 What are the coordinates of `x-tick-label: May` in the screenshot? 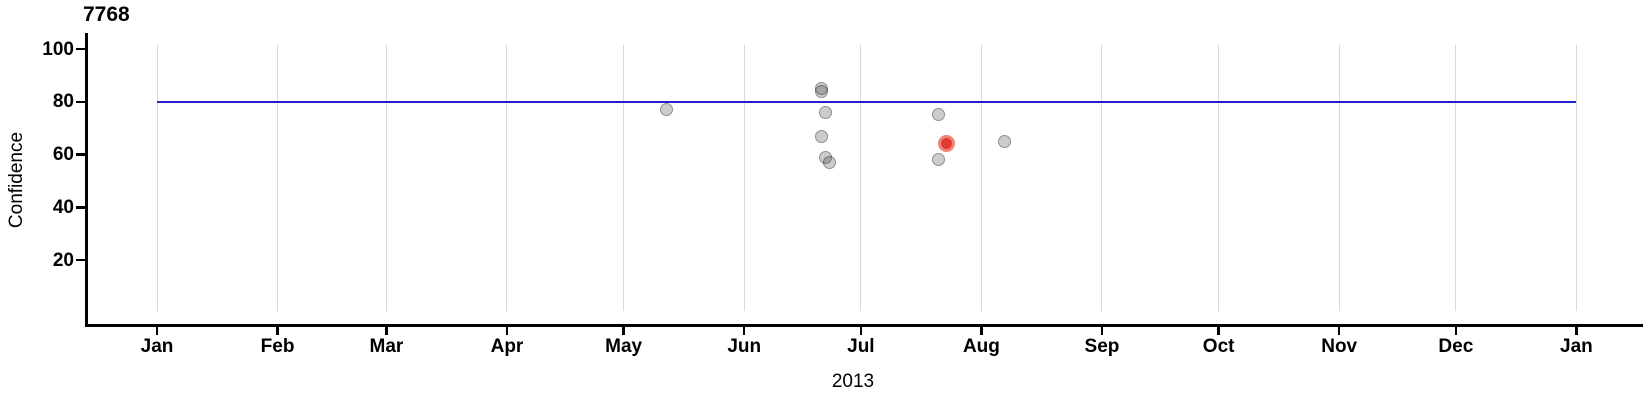 It's located at (624, 346).